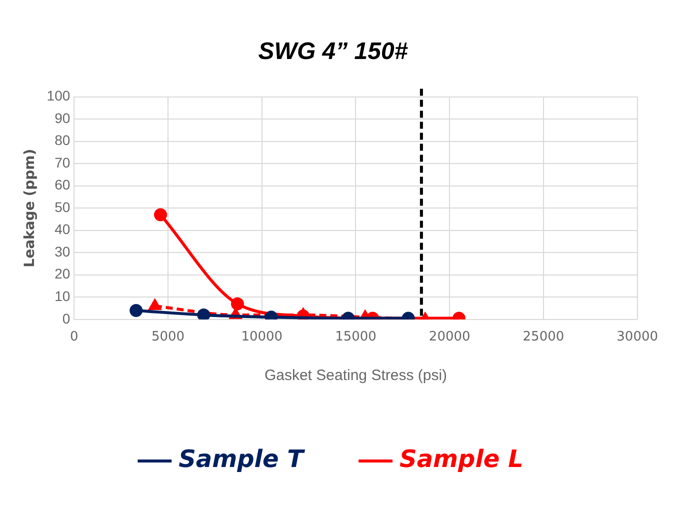  I want to click on y-tick-label: 80, so click(62, 140).